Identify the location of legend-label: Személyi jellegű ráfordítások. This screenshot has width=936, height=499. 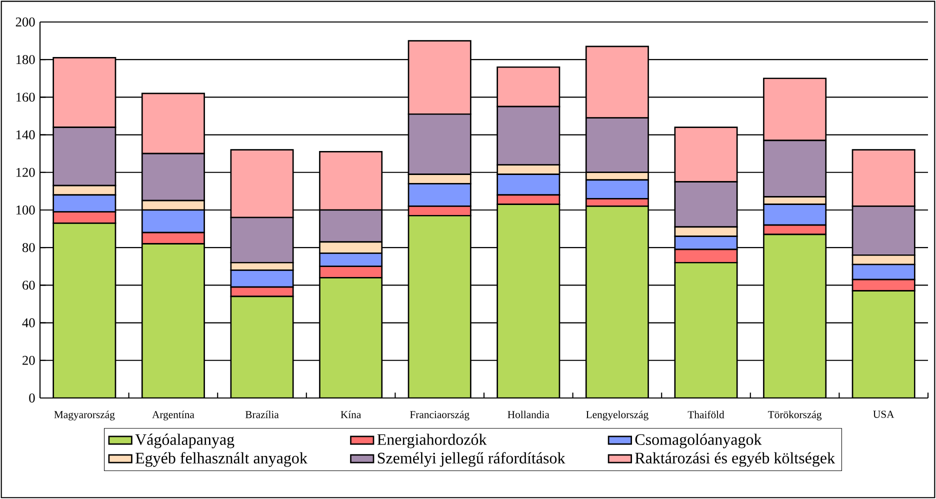
(472, 459).